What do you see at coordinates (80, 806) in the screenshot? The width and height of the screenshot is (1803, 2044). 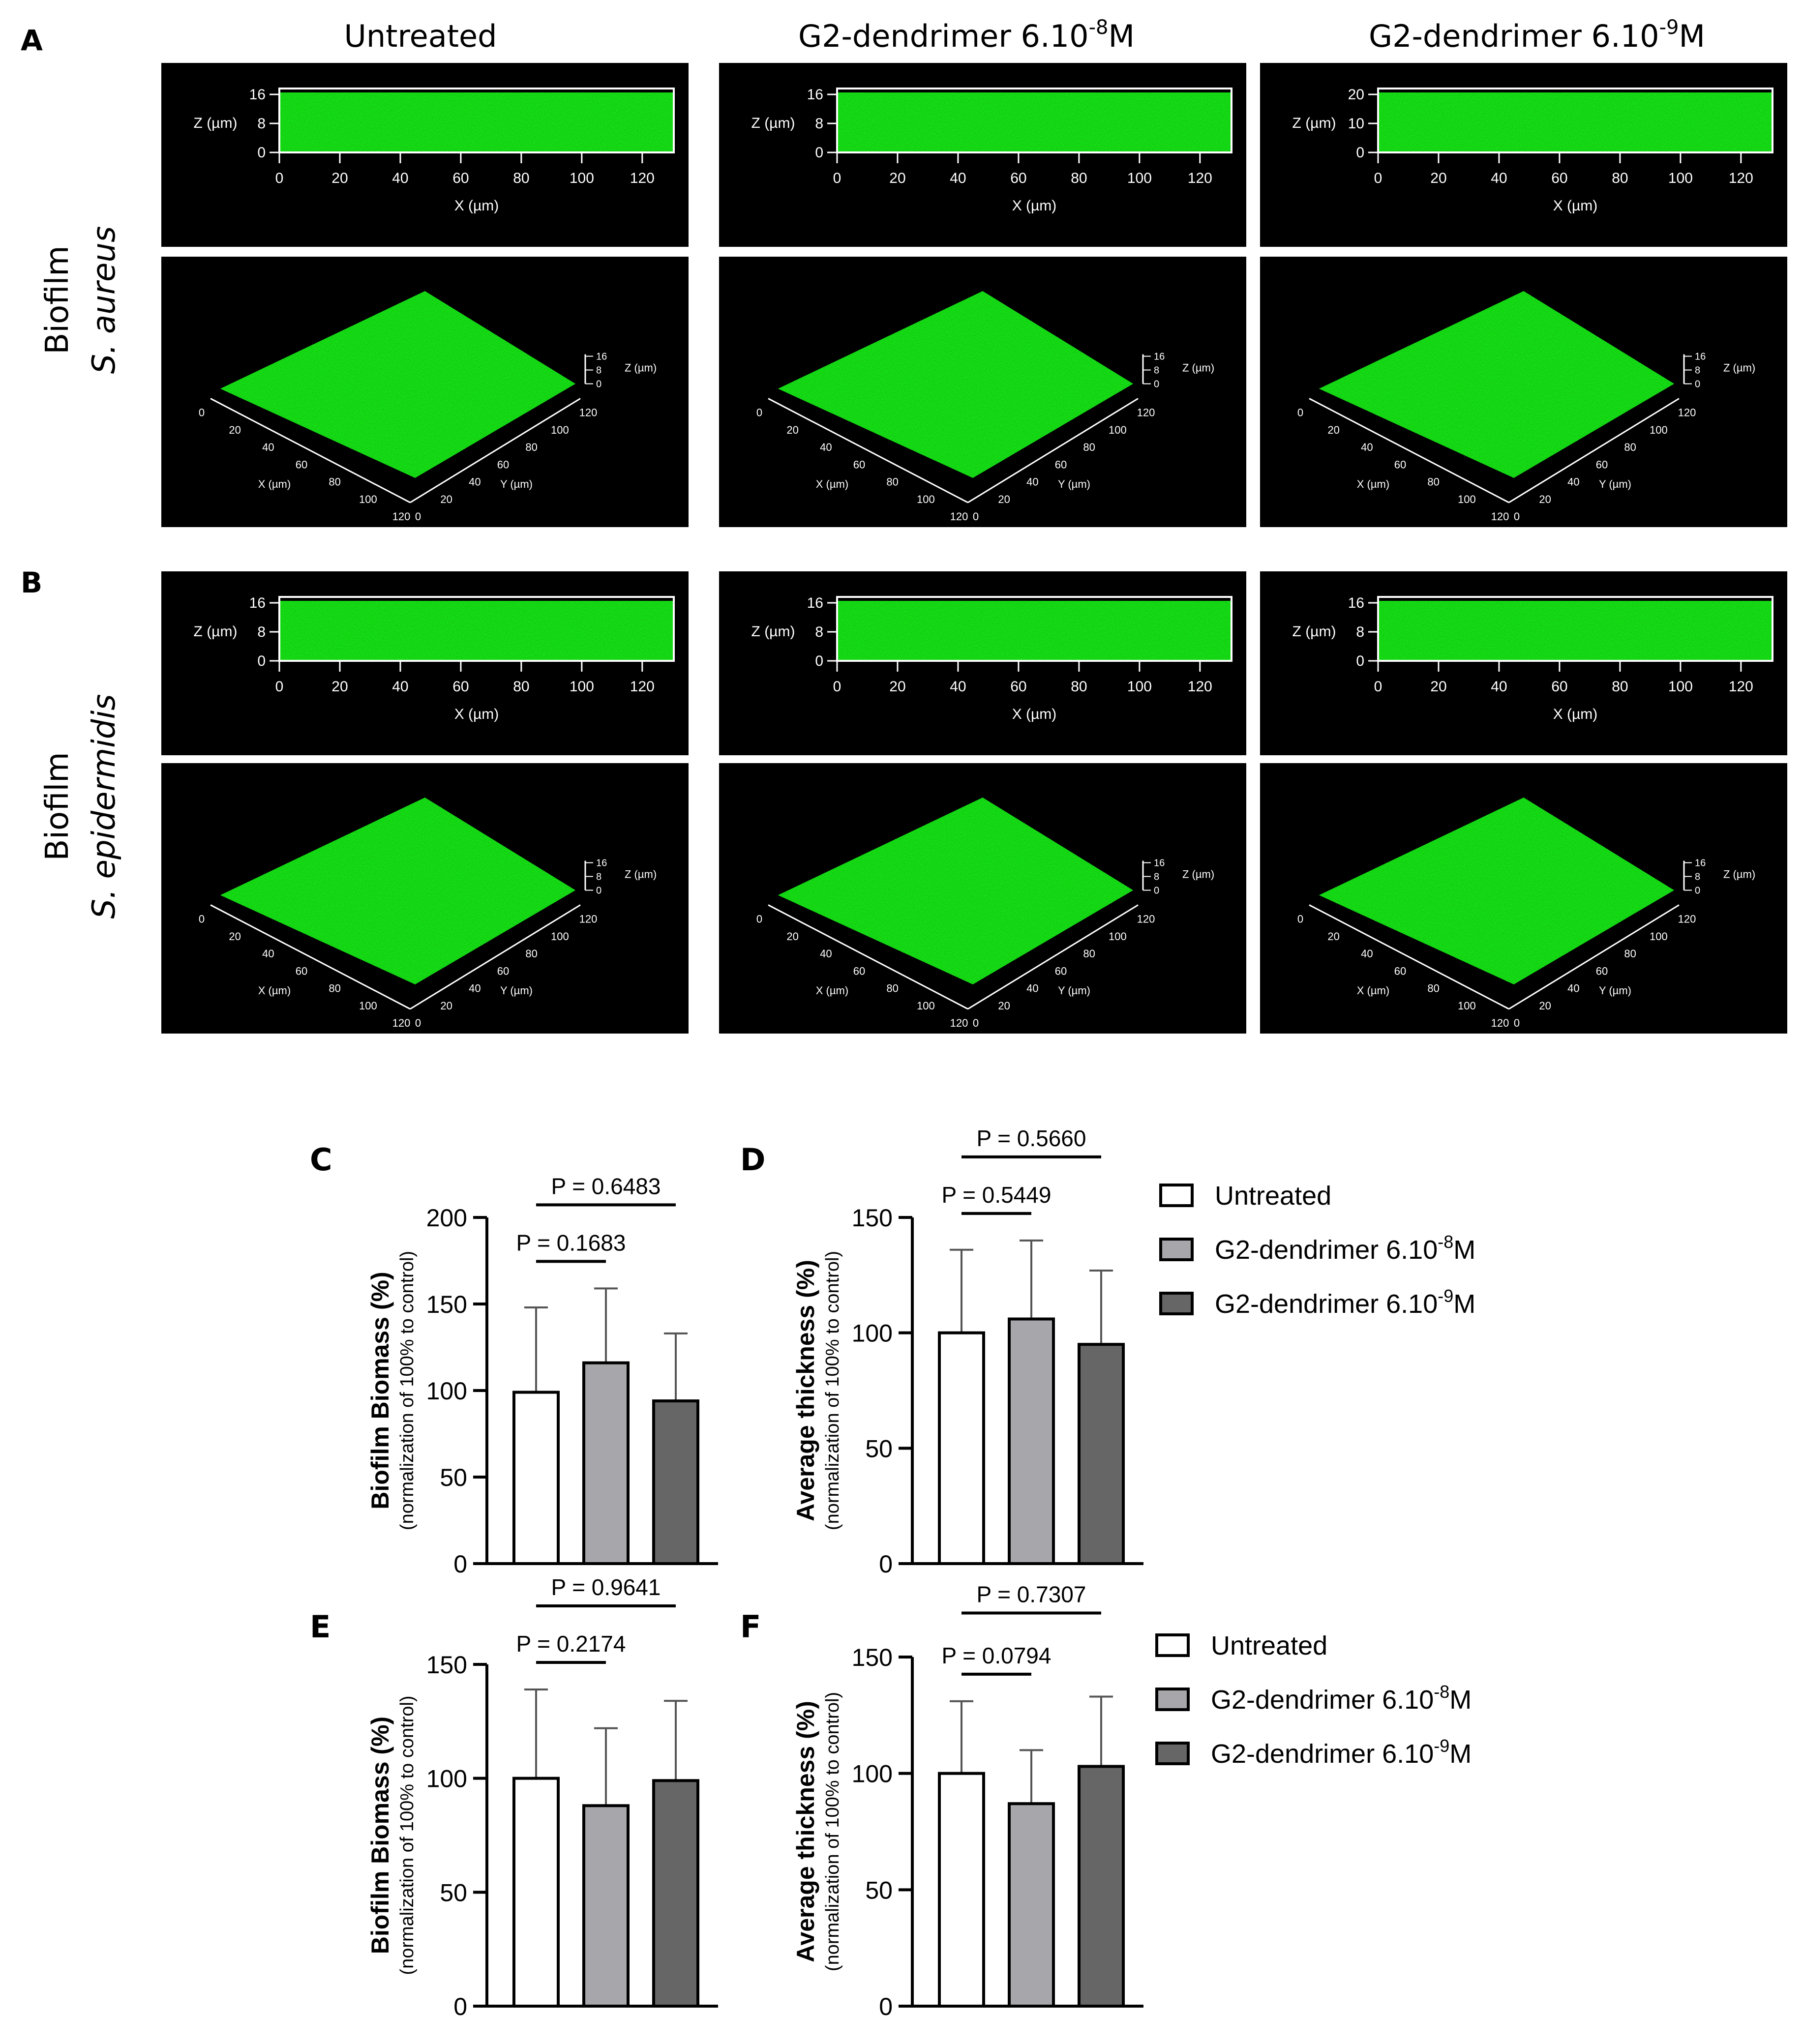 I see `row-label-s-epidermidis: Biofilm S. epidermidis` at bounding box center [80, 806].